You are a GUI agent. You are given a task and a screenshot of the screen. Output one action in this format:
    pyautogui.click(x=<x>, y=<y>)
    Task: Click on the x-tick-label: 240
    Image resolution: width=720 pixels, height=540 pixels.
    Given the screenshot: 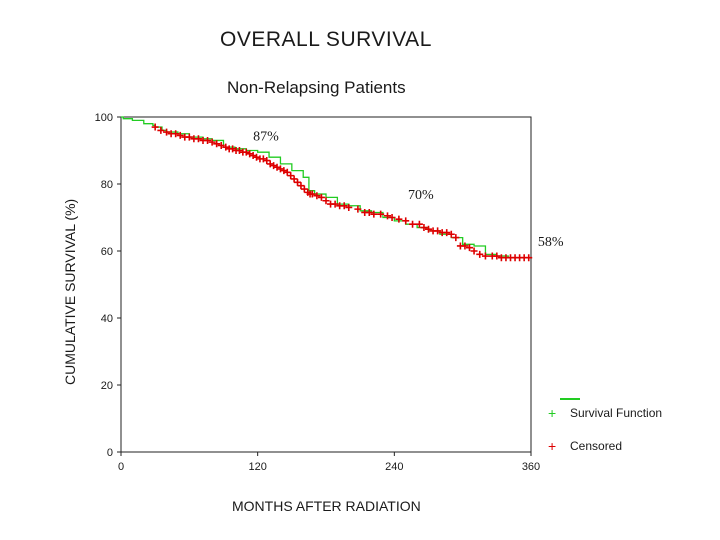 What is the action you would take?
    pyautogui.click(x=394, y=467)
    